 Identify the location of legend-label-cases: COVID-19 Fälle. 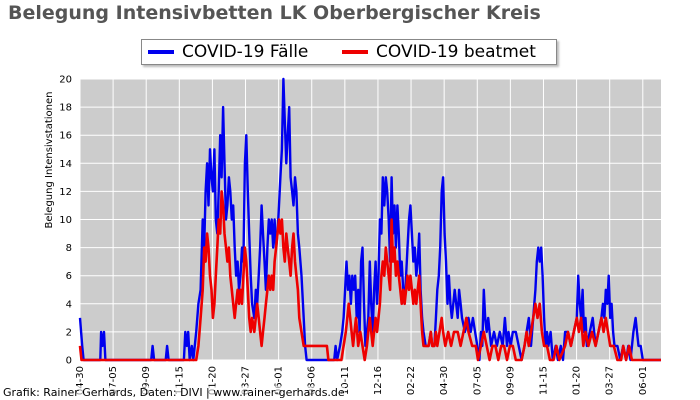
(245, 52).